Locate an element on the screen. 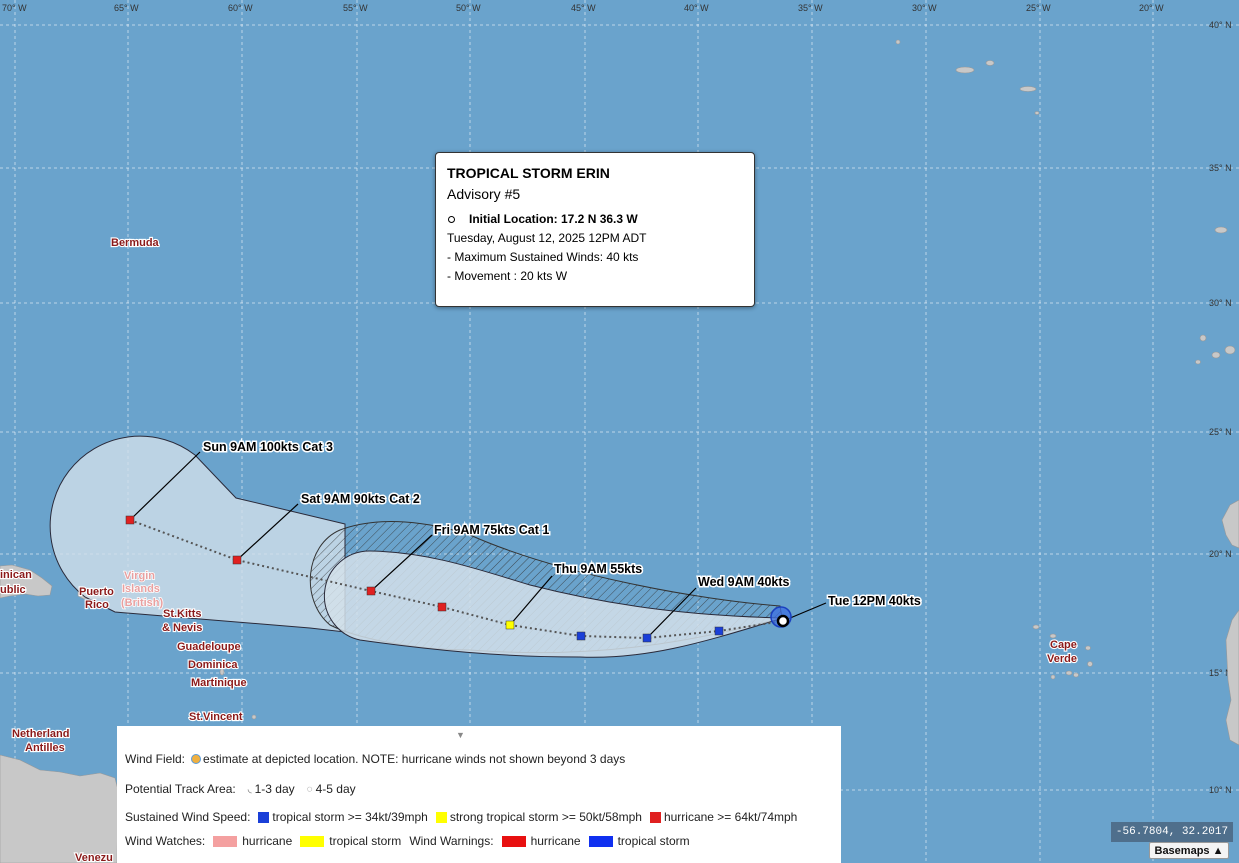 The width and height of the screenshot is (1239, 863). initial-location: Initial Location: 17.2 N 36.3 W is located at coordinates (553, 219).